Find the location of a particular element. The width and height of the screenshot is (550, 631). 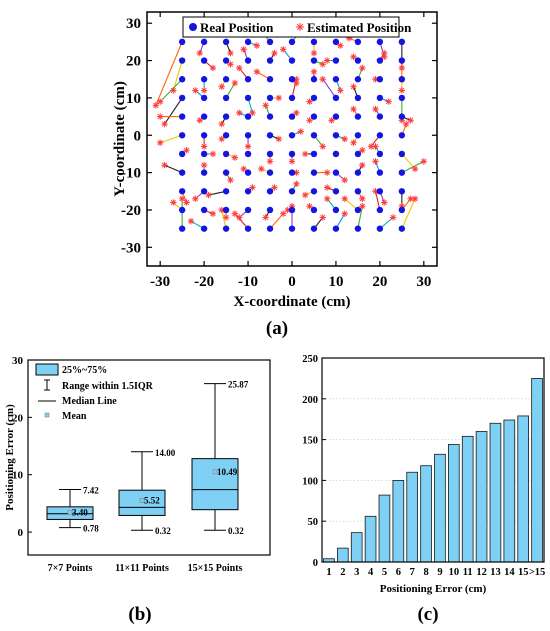

box-group: 7.42 3.40 0.78 is located at coordinates (72, 510).